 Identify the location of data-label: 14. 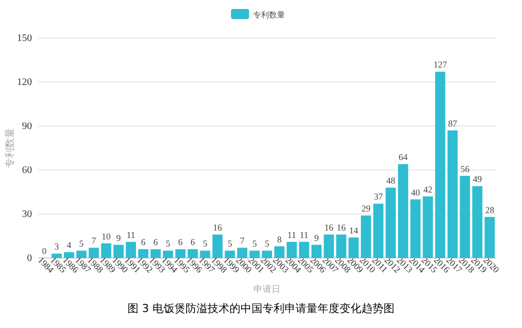
(354, 230).